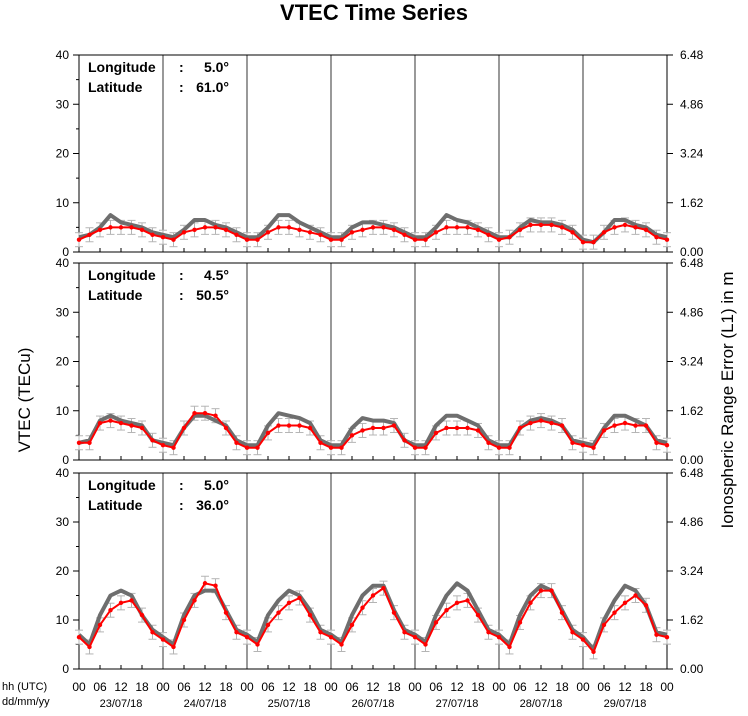 Image resolution: width=748 pixels, height=716 pixels. I want to click on y-tick-label-left: 10, so click(63, 411).